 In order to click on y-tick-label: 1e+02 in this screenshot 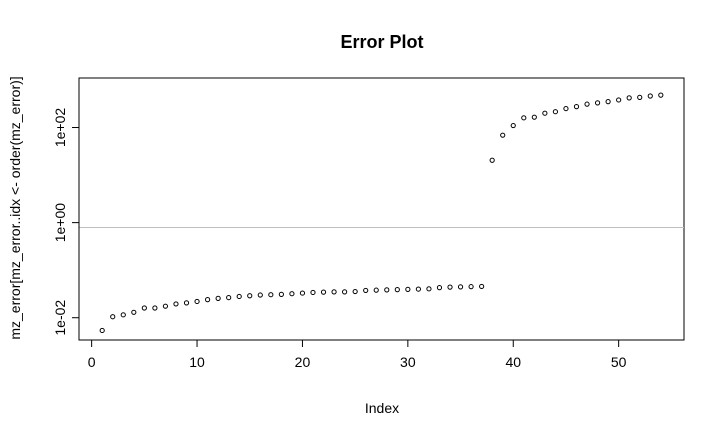, I will do `click(60, 128)`.